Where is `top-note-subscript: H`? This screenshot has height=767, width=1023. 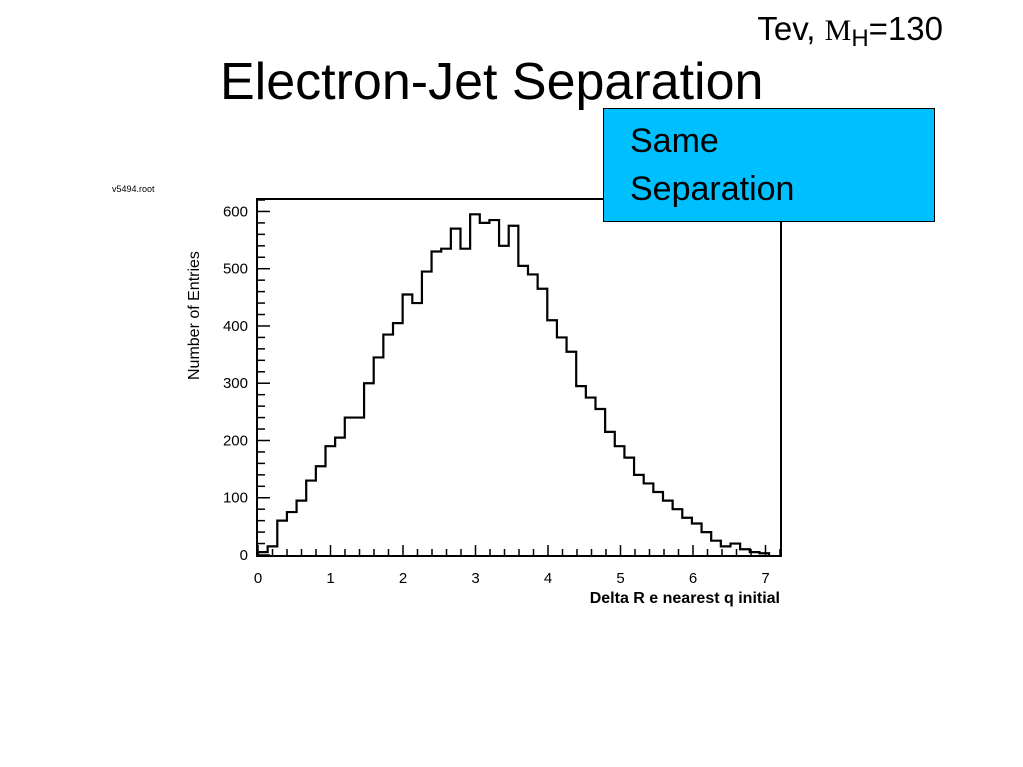 top-note-subscript: H is located at coordinates (860, 38).